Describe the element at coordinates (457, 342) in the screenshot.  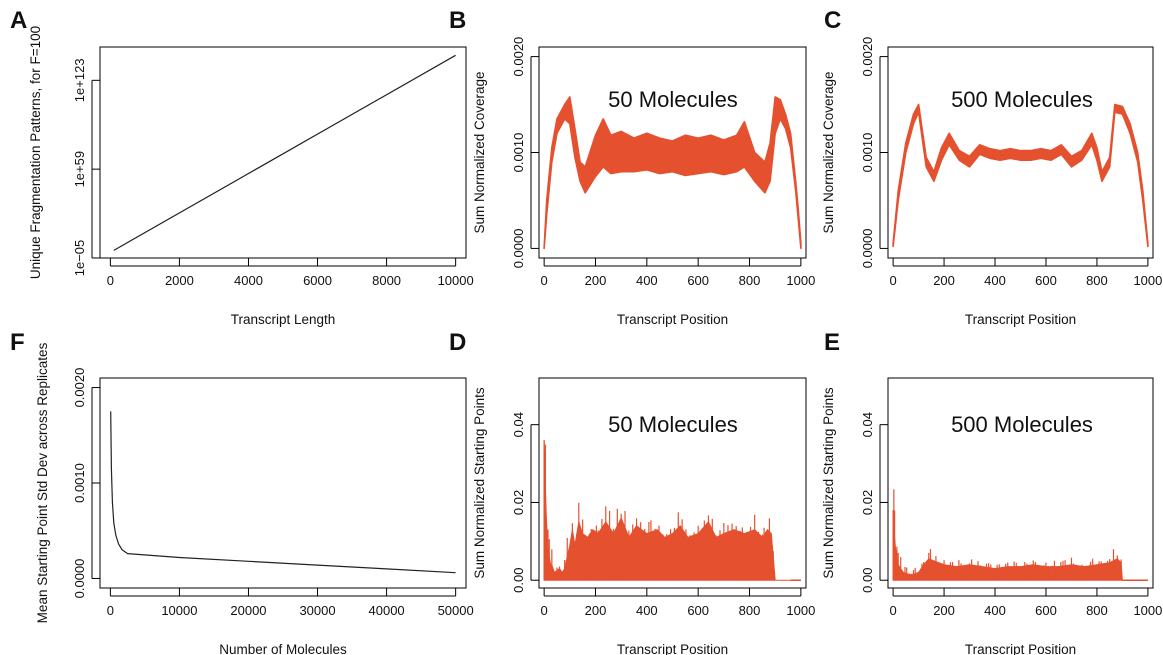
I see `panel-letter: D` at that location.